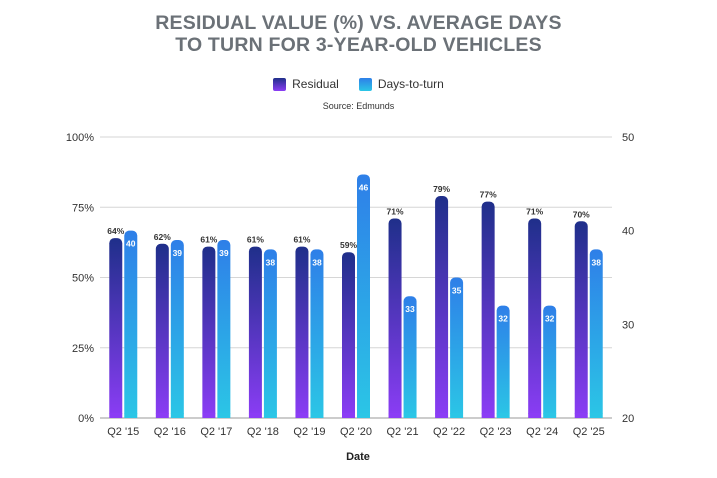  Describe the element at coordinates (115, 231) in the screenshot. I see `data-label-residual: 64%` at that location.